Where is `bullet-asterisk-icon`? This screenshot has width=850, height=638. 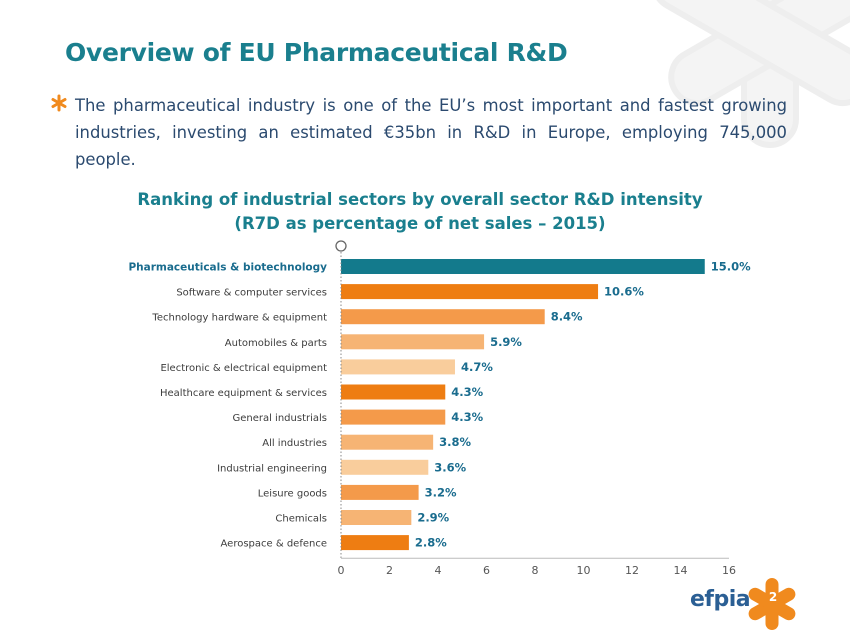
bullet-asterisk-icon is located at coordinates (59, 103).